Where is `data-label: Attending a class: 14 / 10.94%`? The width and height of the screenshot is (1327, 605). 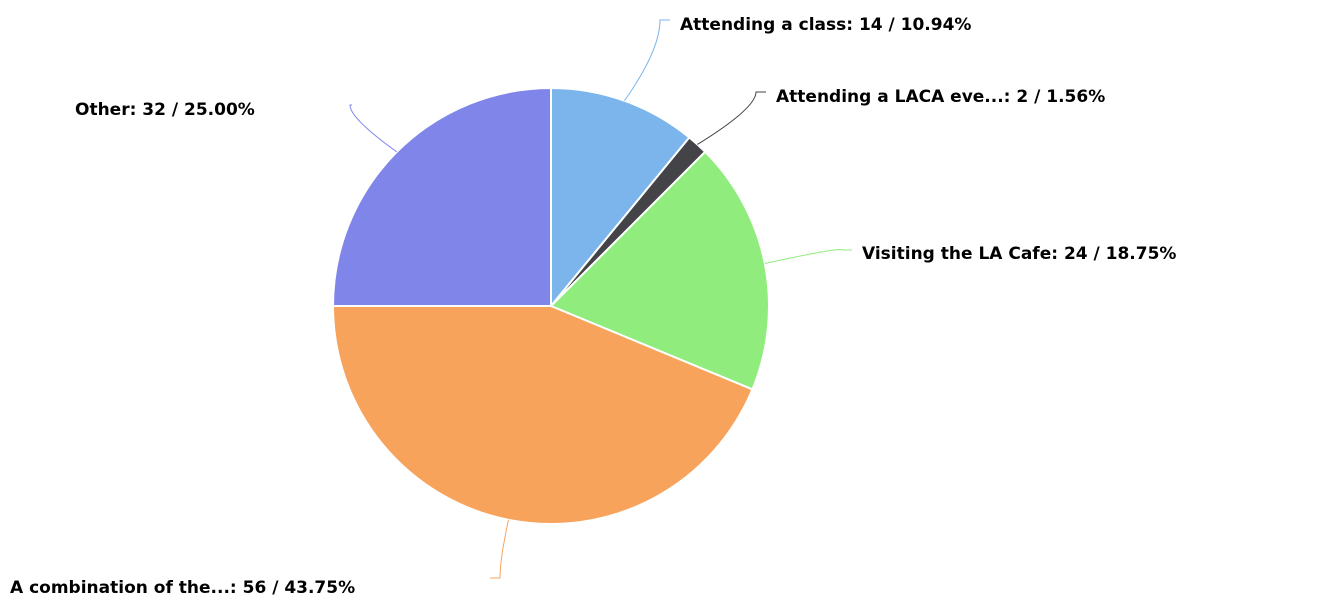 data-label: Attending a class: 14 / 10.94% is located at coordinates (825, 25).